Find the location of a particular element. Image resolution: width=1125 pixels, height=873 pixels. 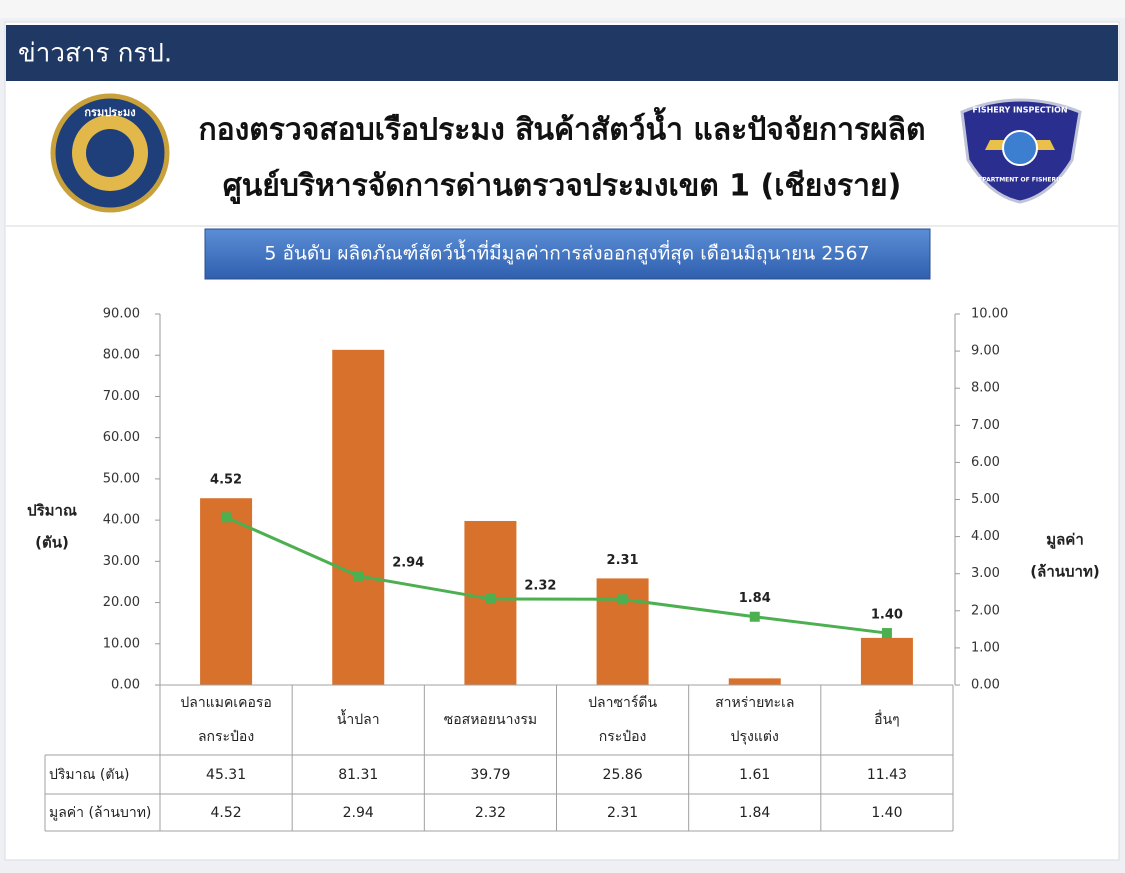

y-tick-label: 20.00 is located at coordinates (121, 602).